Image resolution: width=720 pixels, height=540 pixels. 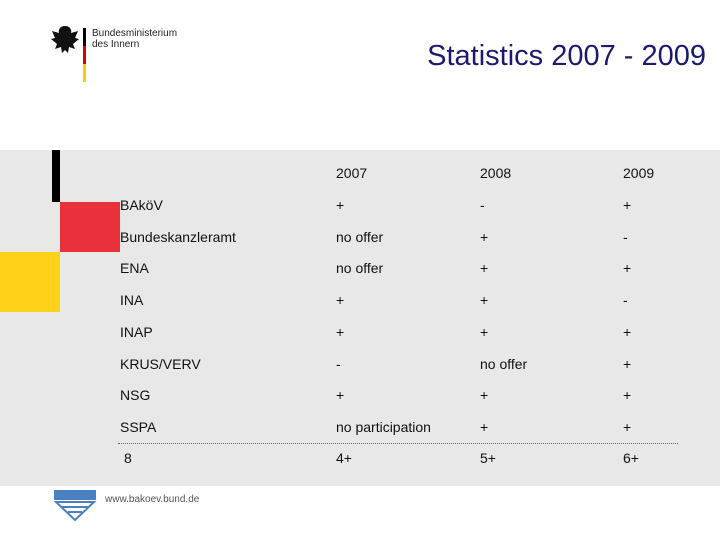 I want to click on slide-title: Statistics 2007 - 2009, so click(x=566, y=56).